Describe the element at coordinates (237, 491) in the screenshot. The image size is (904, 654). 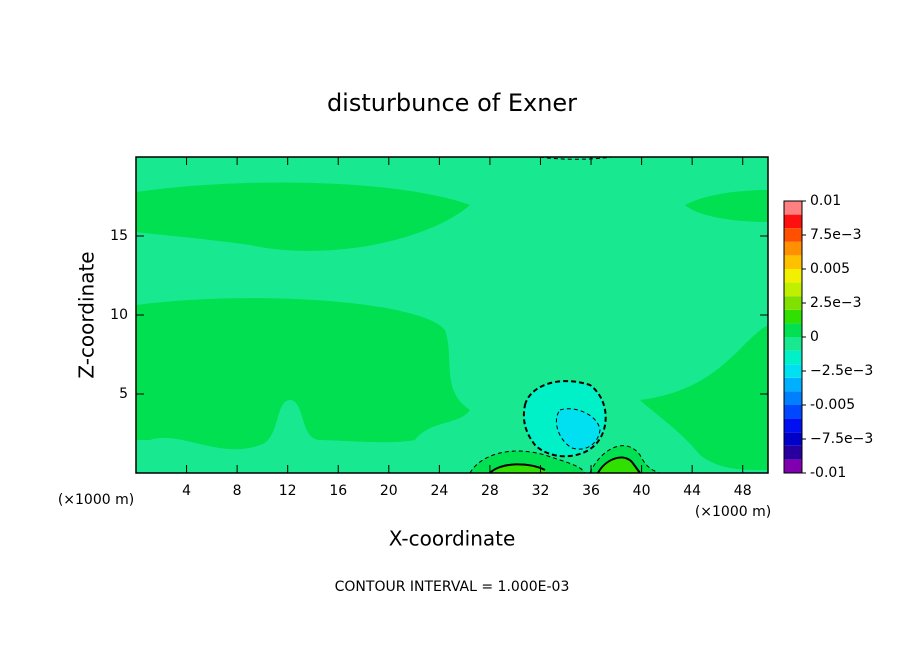
I see `x-tick-label: 8` at that location.